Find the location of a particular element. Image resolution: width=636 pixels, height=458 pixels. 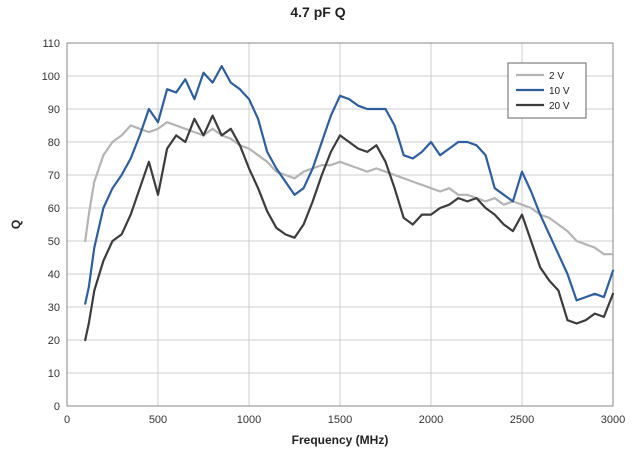

x-axis-title: Frequency (MHz) is located at coordinates (340, 440).